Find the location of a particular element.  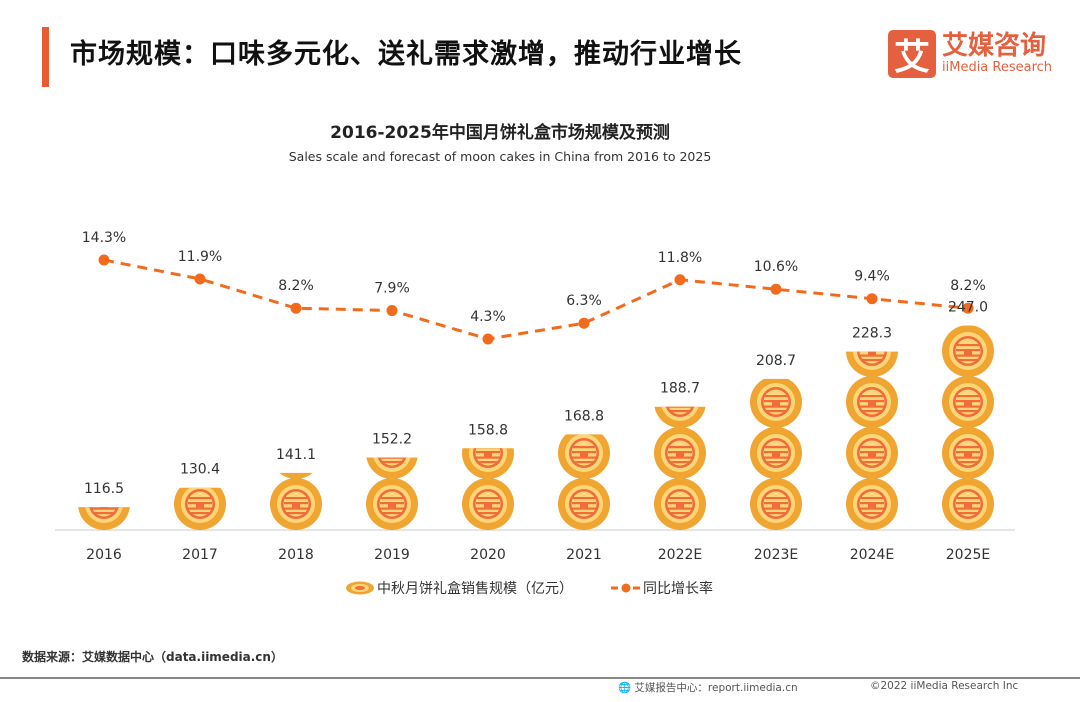

bar-value-label: 228.3 is located at coordinates (872, 334).